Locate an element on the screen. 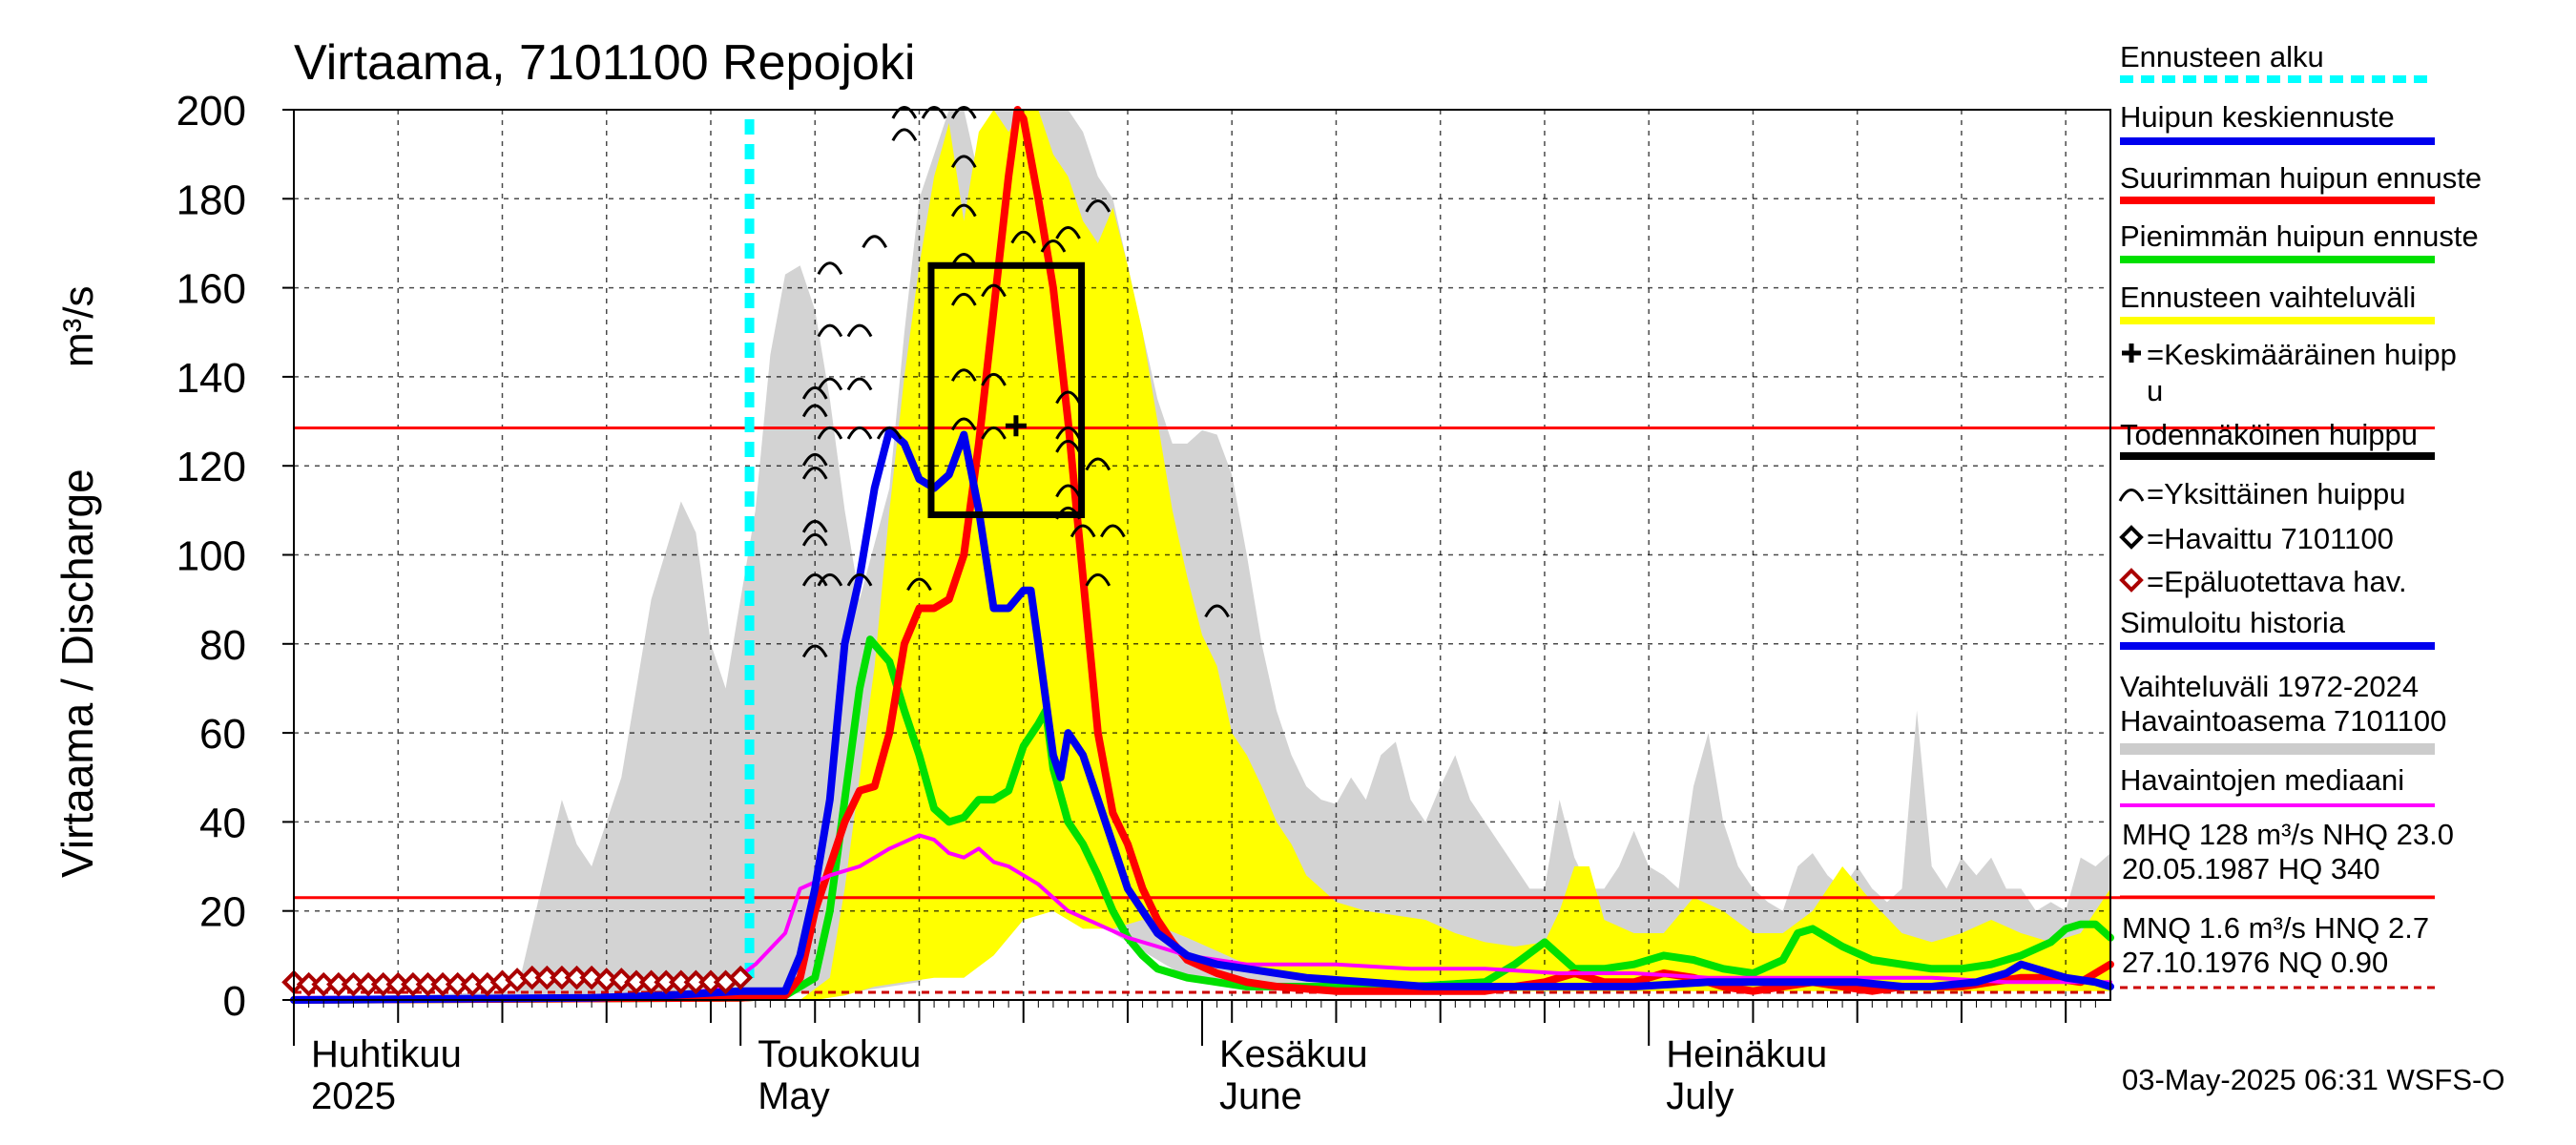  month-label-fi: Heinäkuu is located at coordinates (1746, 1054).